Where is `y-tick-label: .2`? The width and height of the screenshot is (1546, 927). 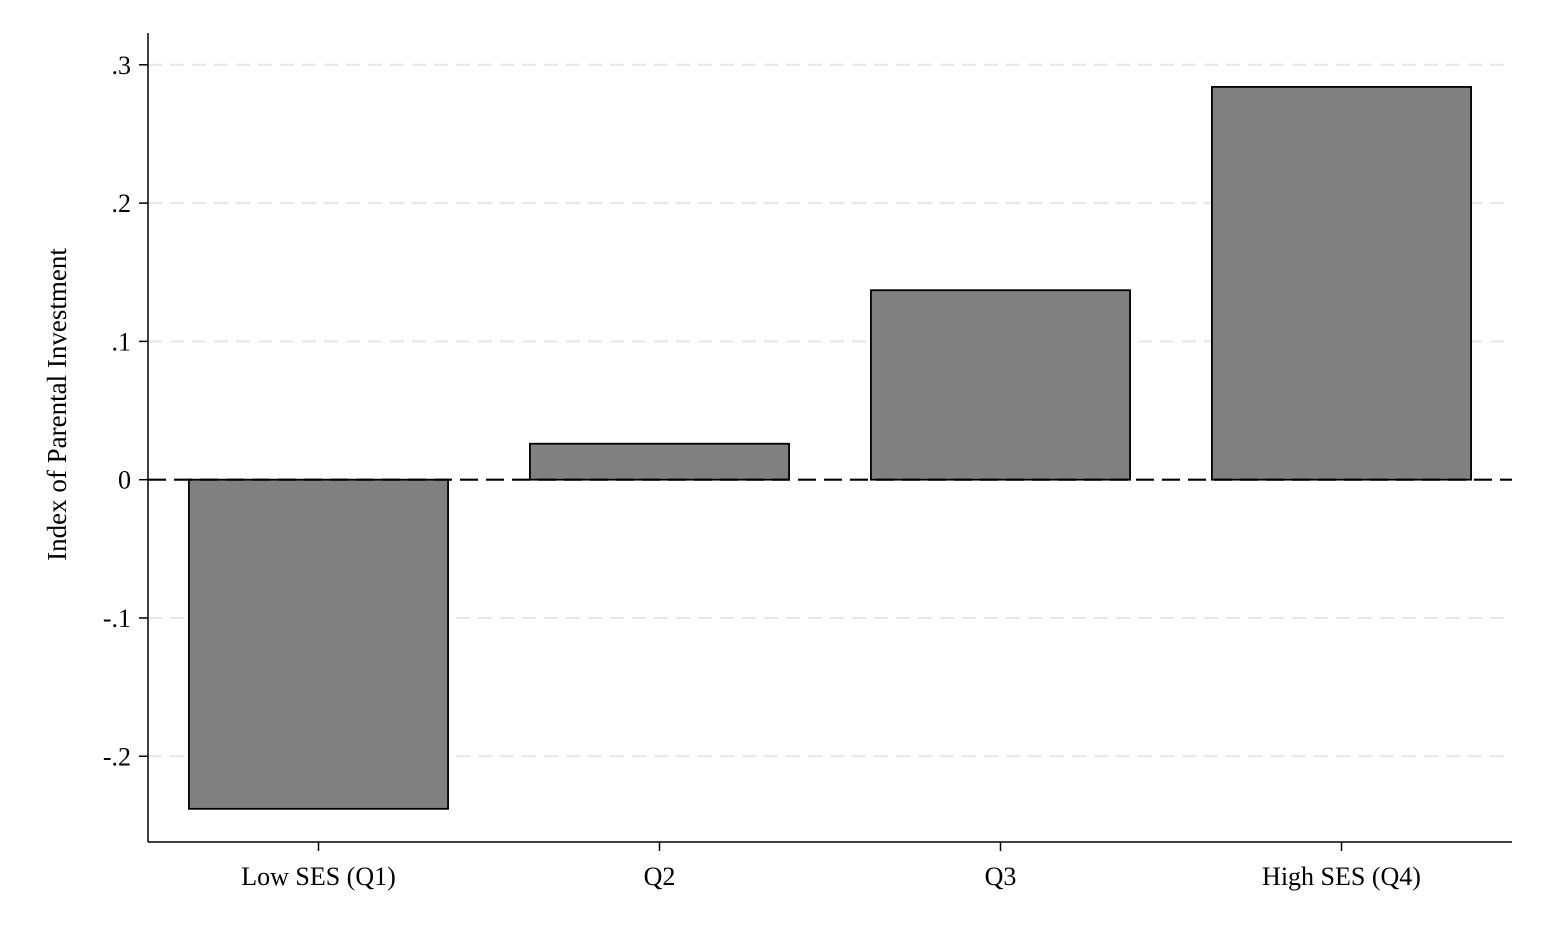 y-tick-label: .2 is located at coordinates (122, 203).